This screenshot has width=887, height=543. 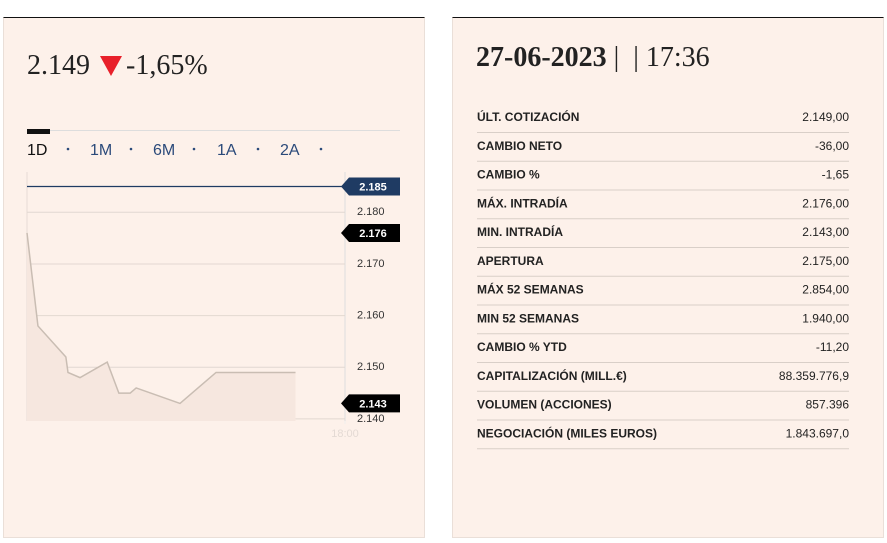 What do you see at coordinates (828, 405) in the screenshot?
I see `row-value: 857.396` at bounding box center [828, 405].